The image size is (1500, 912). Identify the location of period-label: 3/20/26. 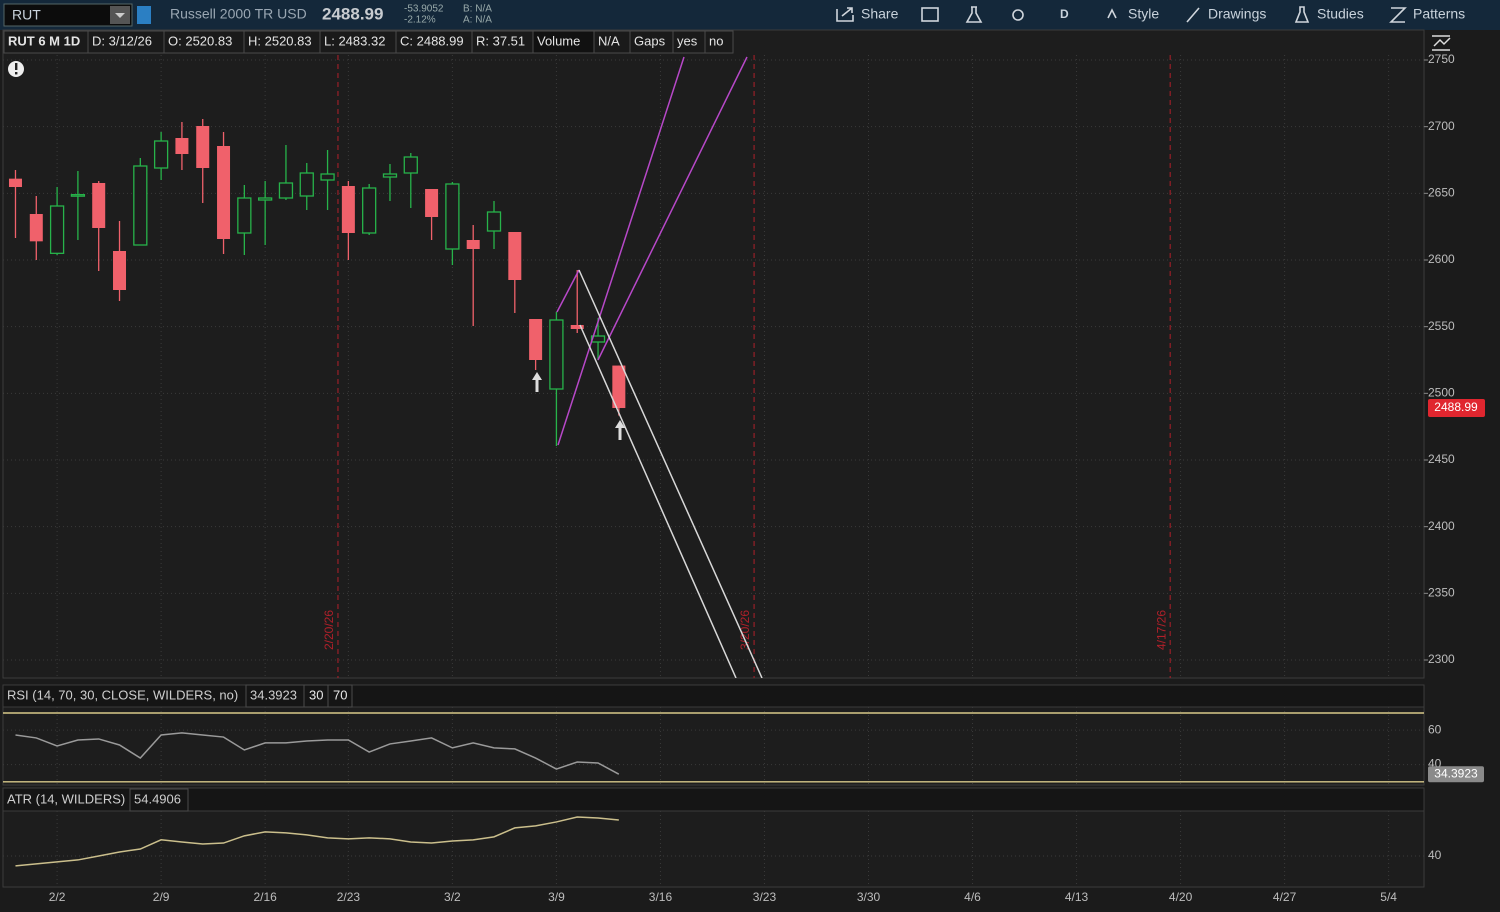
(745, 630).